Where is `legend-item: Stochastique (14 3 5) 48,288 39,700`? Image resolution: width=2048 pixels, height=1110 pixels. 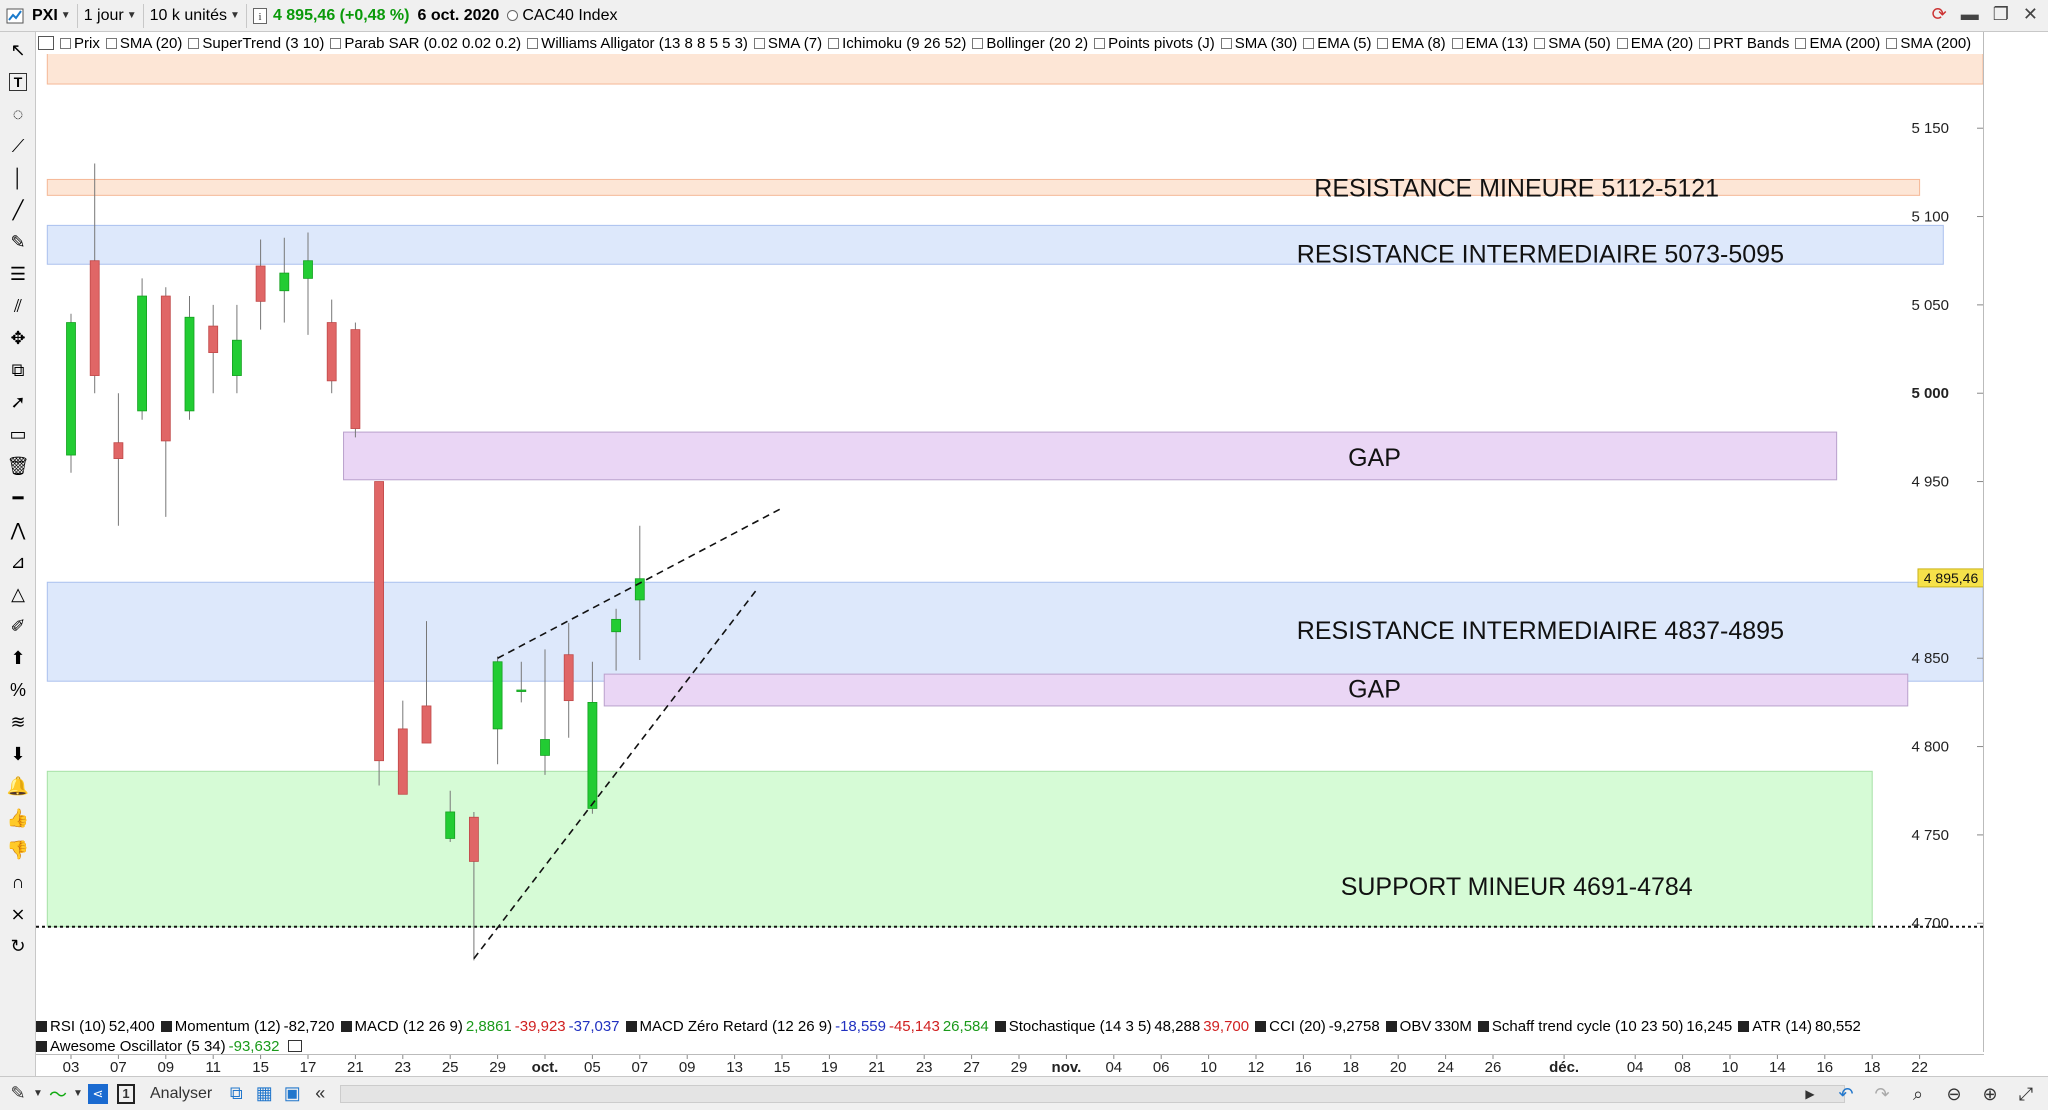
legend-item: Stochastique (14 3 5) 48,288 39,700 is located at coordinates (1121, 1026).